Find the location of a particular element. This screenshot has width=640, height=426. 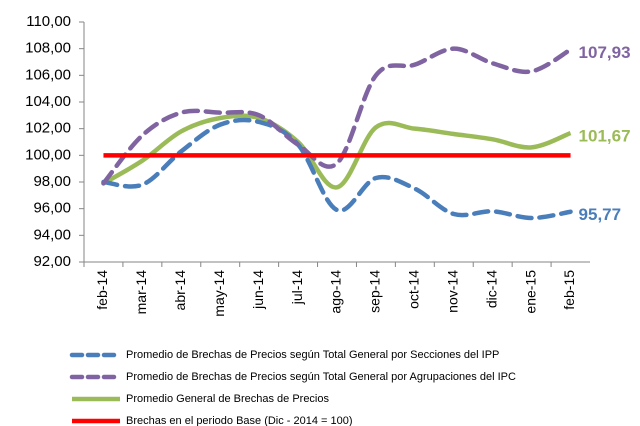

y-tick-label: 92,00 is located at coordinates (52, 261).